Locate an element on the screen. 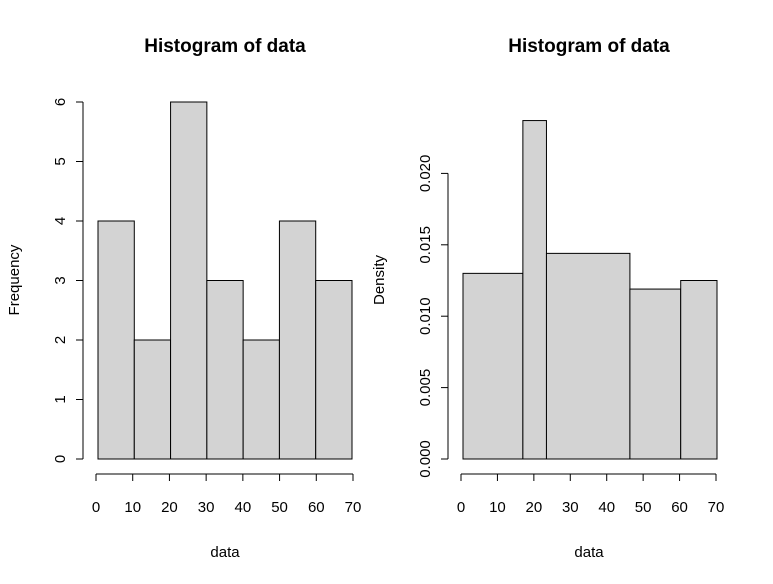 The image size is (773, 584). y-tick-label: 0.000 is located at coordinates (425, 459).